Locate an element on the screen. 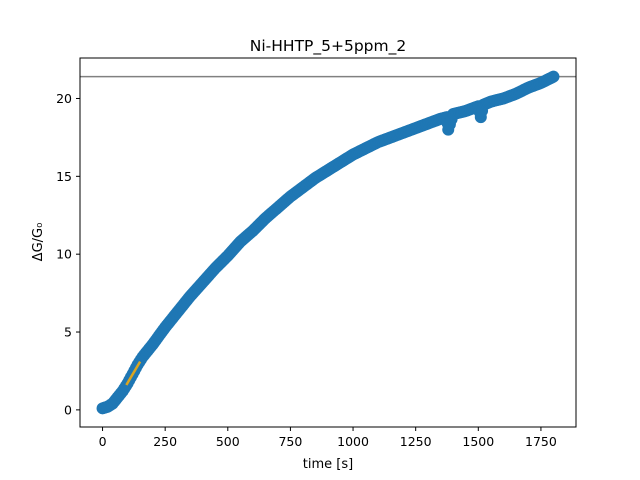 The image size is (640, 480). data-point is located at coordinates (553, 76).